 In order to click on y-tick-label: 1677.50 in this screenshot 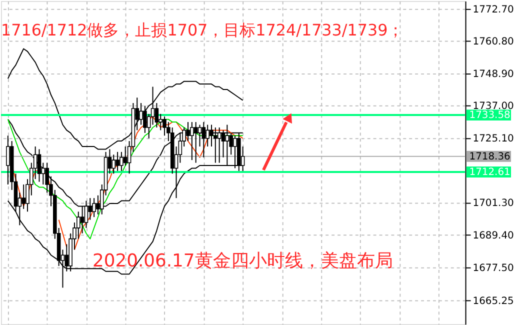, I will do `click(493, 268)`.